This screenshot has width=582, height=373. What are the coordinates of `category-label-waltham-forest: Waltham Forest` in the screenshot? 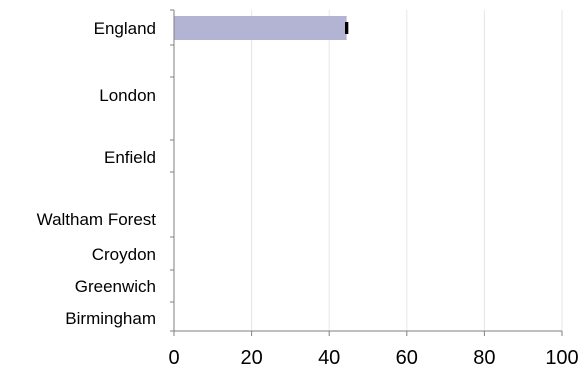 It's located at (97, 219).